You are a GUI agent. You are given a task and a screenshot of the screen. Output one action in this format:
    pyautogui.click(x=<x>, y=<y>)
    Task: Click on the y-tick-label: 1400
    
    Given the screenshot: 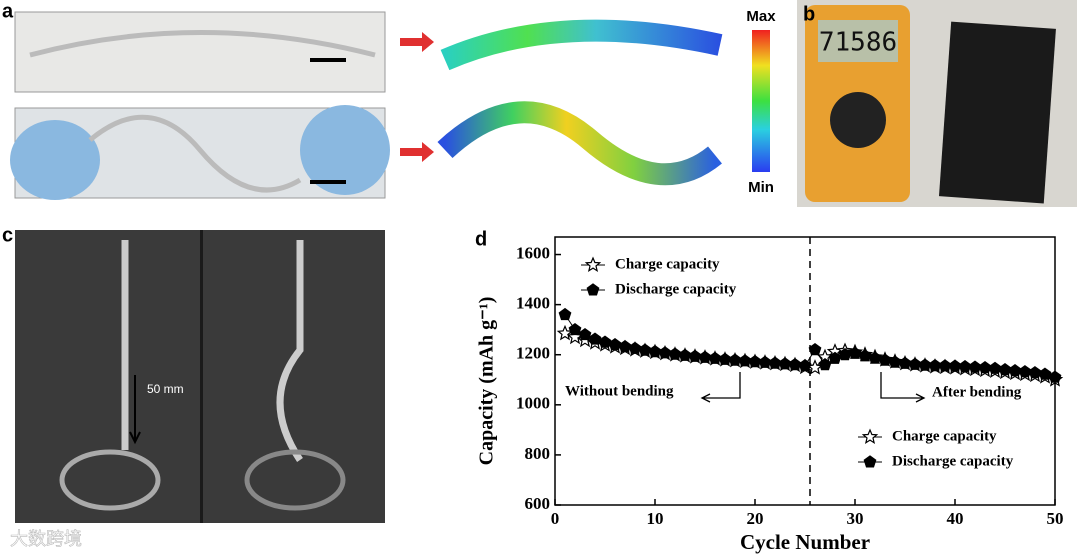 What is the action you would take?
    pyautogui.click(x=533, y=303)
    